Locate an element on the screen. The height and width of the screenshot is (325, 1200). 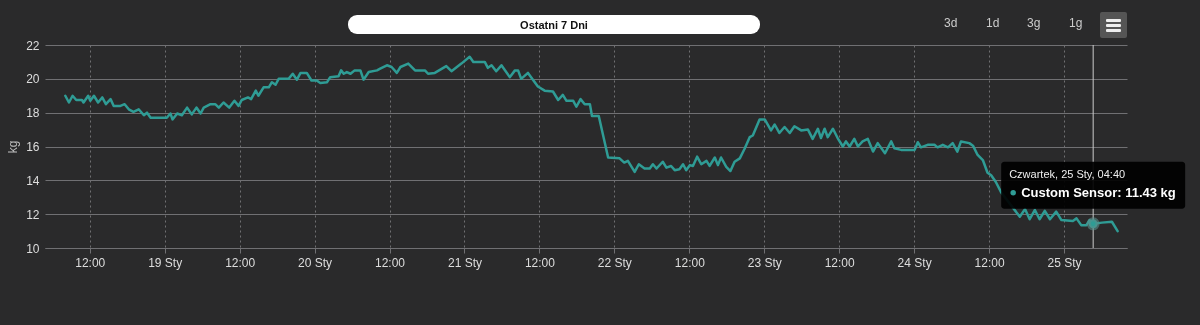
y-tick-label: 22 is located at coordinates (33, 45).